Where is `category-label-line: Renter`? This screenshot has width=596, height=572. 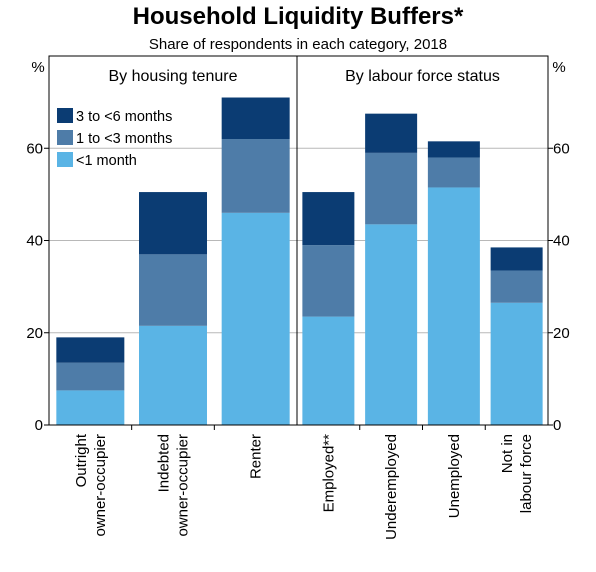
category-label-line: Renter is located at coordinates (256, 456).